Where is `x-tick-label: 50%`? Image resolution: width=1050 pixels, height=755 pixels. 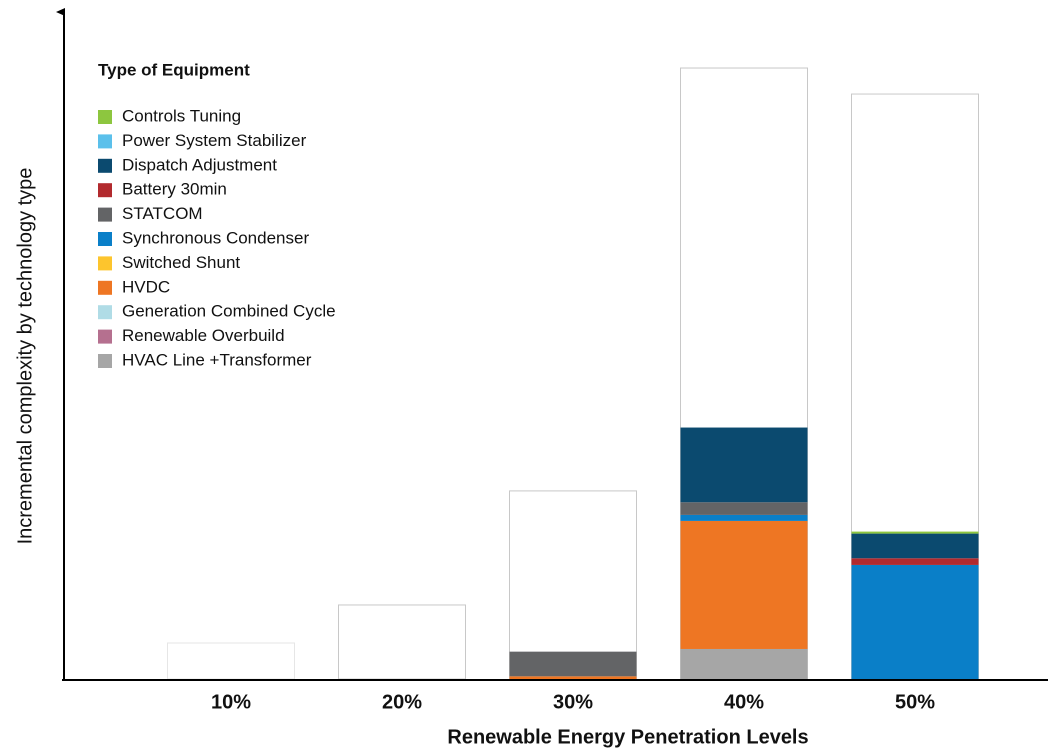 x-tick-label: 50% is located at coordinates (915, 702).